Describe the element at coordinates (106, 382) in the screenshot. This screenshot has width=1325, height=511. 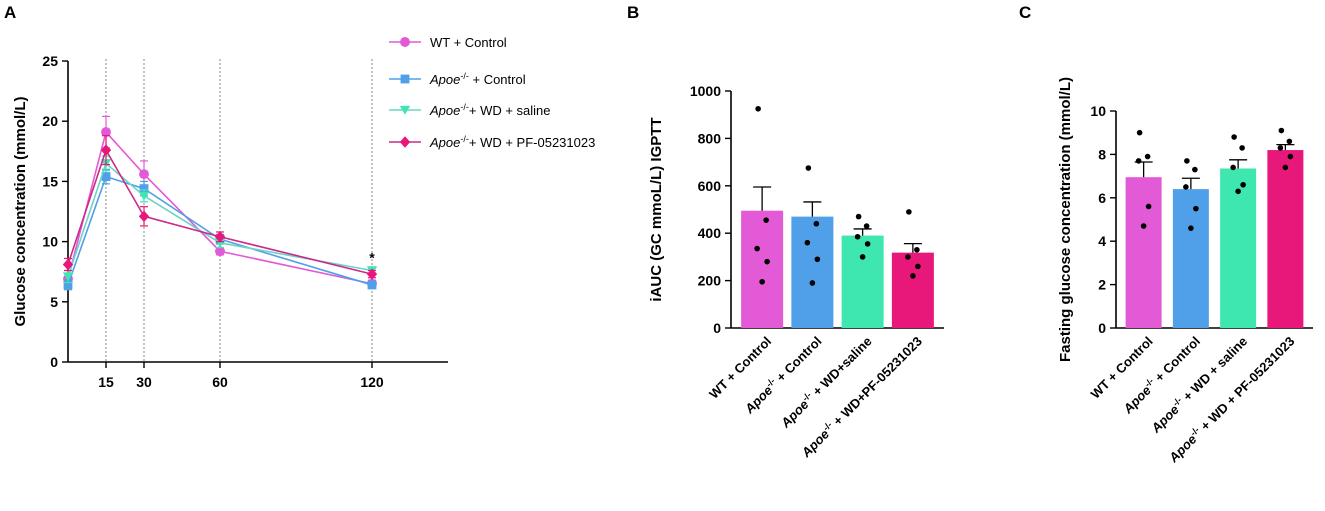
I see `x-tick-label: 15` at that location.